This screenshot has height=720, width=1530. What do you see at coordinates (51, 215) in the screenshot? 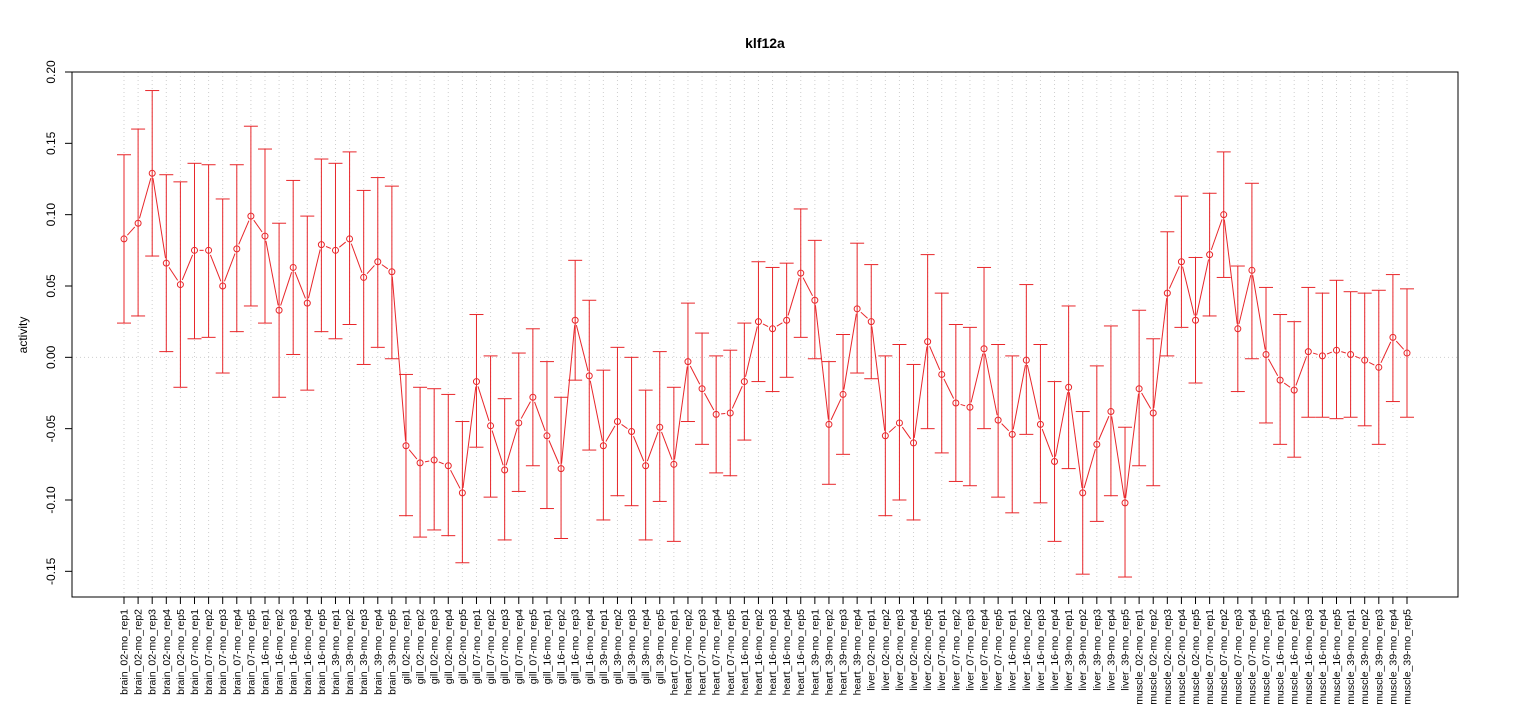
I see `y-tick-label: 0.10` at bounding box center [51, 215].